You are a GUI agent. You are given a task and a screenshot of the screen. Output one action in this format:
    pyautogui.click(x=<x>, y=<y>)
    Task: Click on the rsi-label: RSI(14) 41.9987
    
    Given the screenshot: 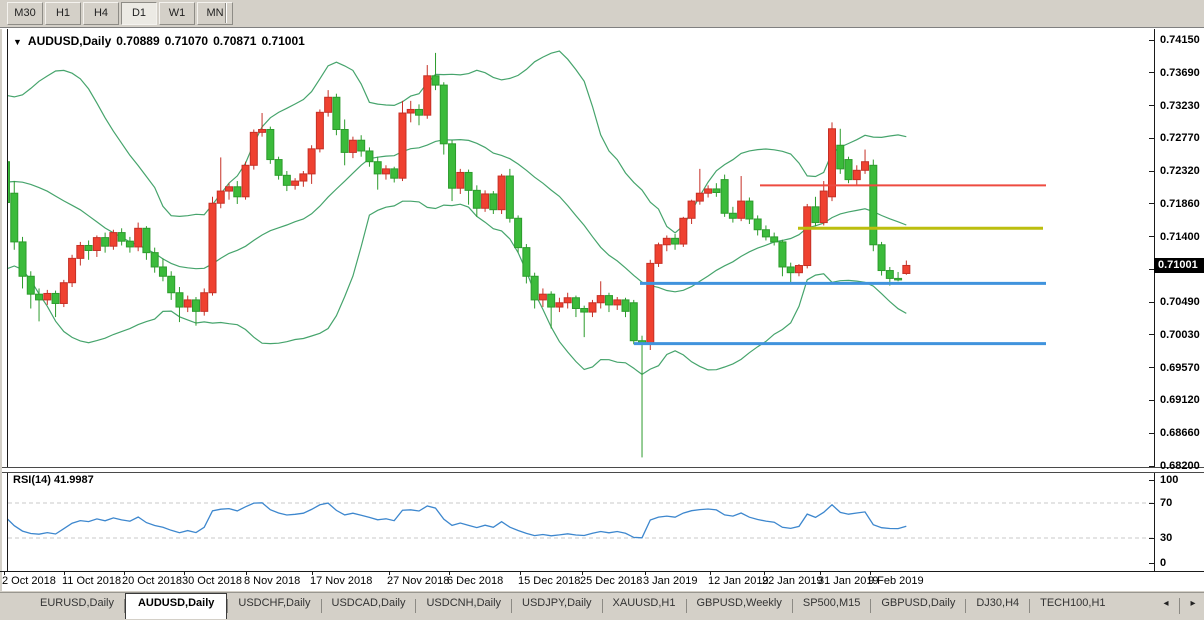 What is the action you would take?
    pyautogui.click(x=53, y=480)
    